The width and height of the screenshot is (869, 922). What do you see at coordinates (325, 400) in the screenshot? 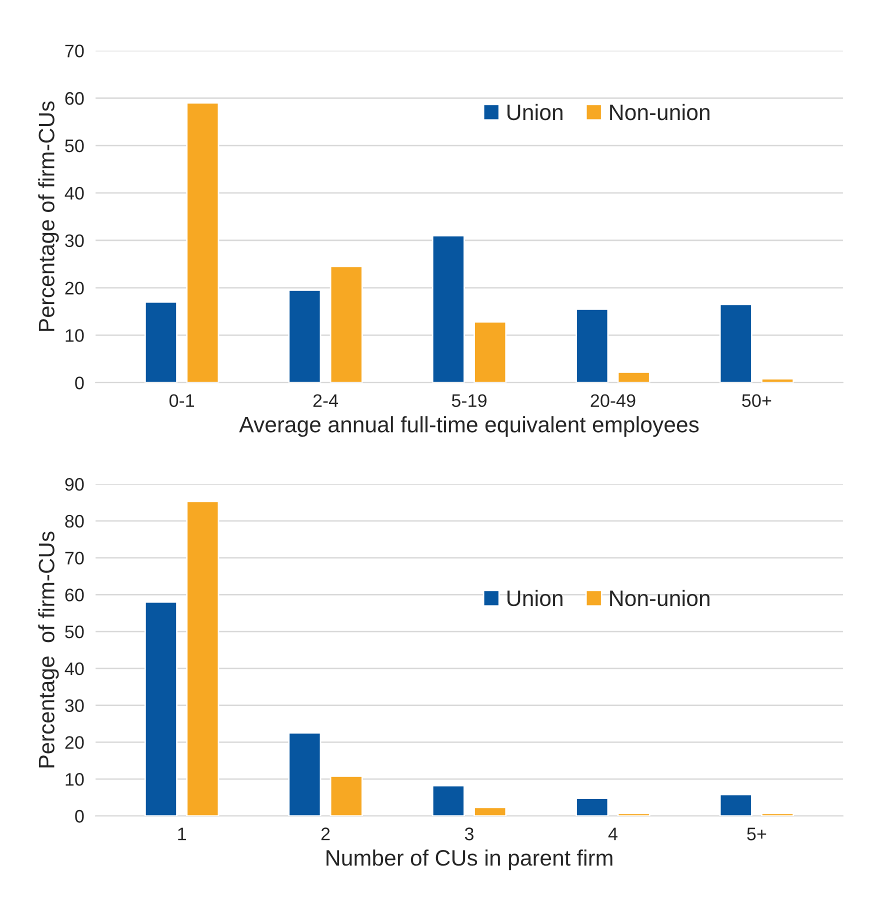
I see `x-tick-label: 2-4` at bounding box center [325, 400].